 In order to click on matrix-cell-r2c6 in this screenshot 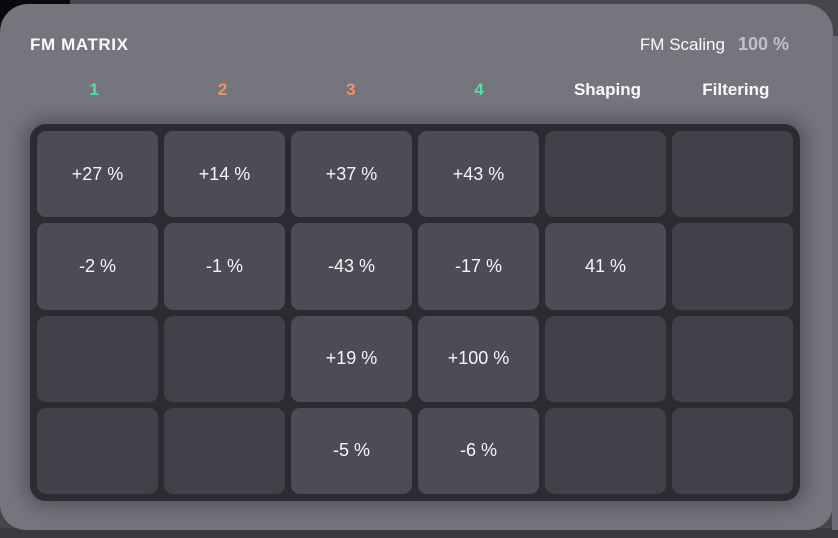, I will do `click(732, 266)`.